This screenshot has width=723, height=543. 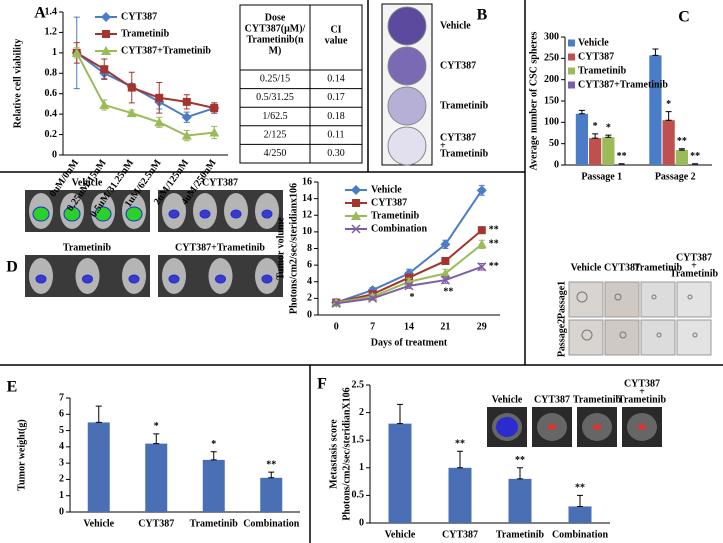 I want to click on y-tick-label: 1.4, so click(x=51, y=11).